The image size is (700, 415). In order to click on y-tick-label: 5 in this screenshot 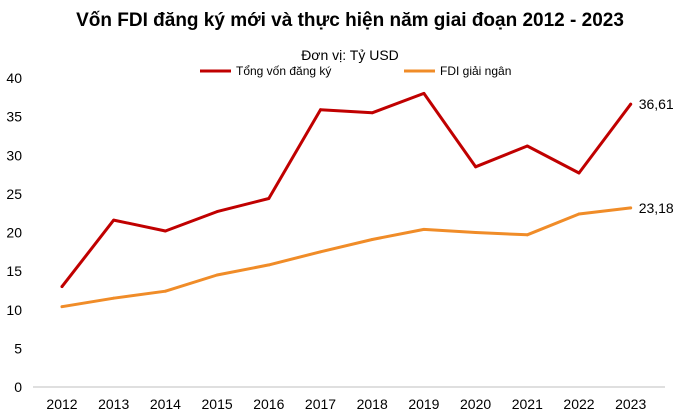, I will do `click(18, 348)`.